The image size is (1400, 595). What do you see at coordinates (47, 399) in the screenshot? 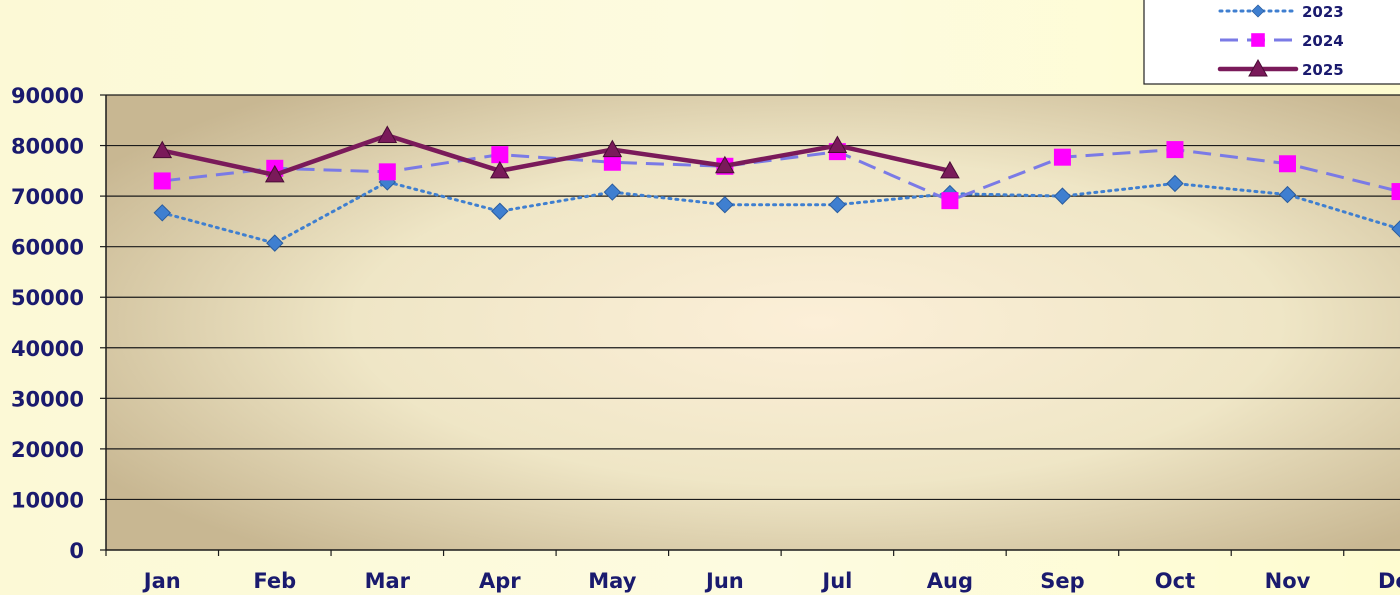
I see `y-tick-label: 30000` at bounding box center [47, 399].